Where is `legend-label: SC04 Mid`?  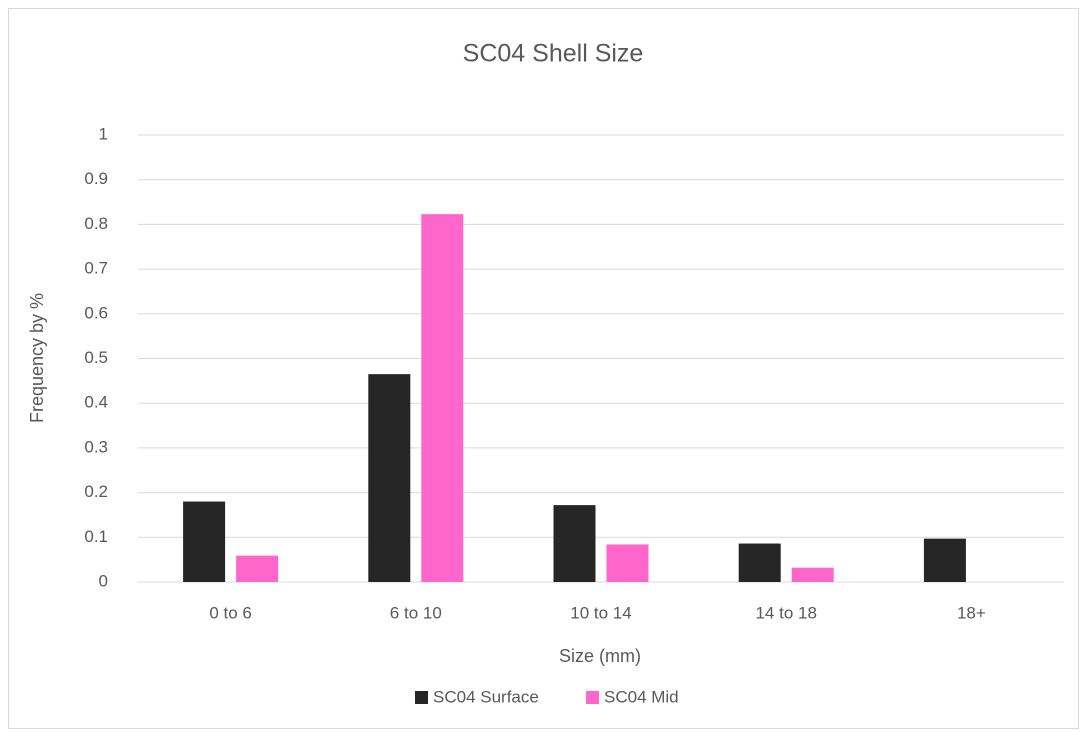
legend-label: SC04 Mid is located at coordinates (641, 696).